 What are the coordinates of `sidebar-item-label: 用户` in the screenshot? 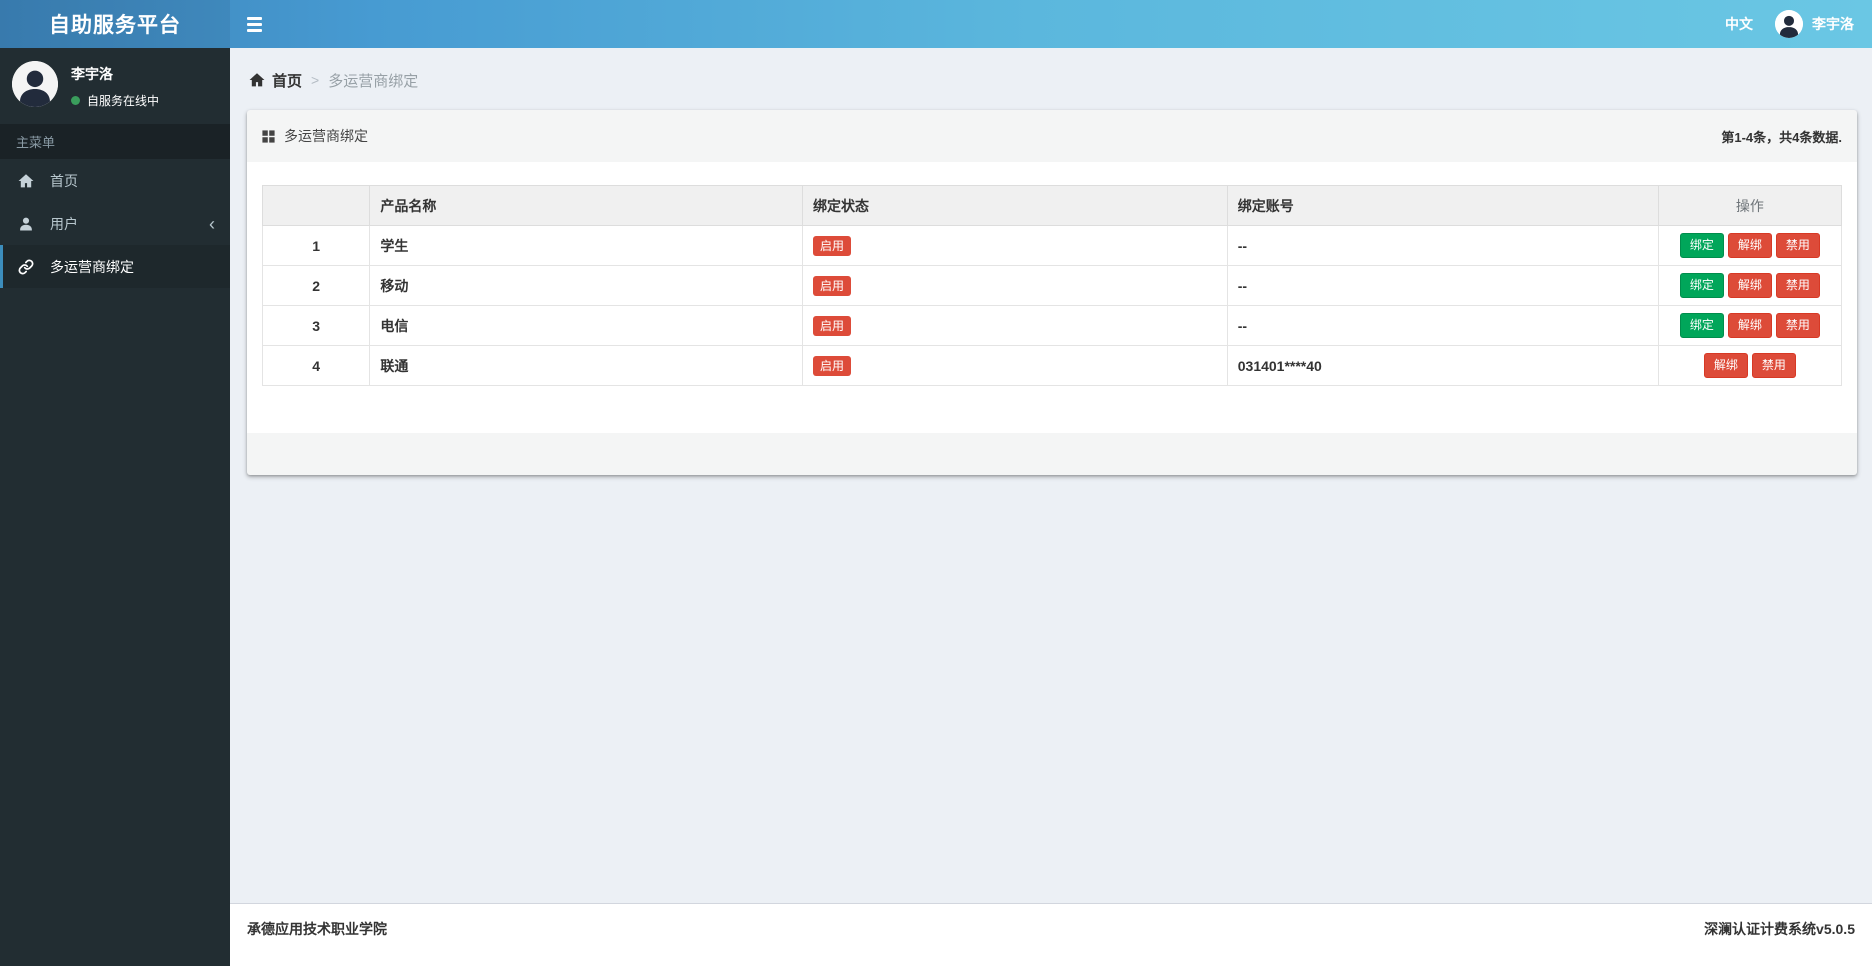 It's located at (64, 223).